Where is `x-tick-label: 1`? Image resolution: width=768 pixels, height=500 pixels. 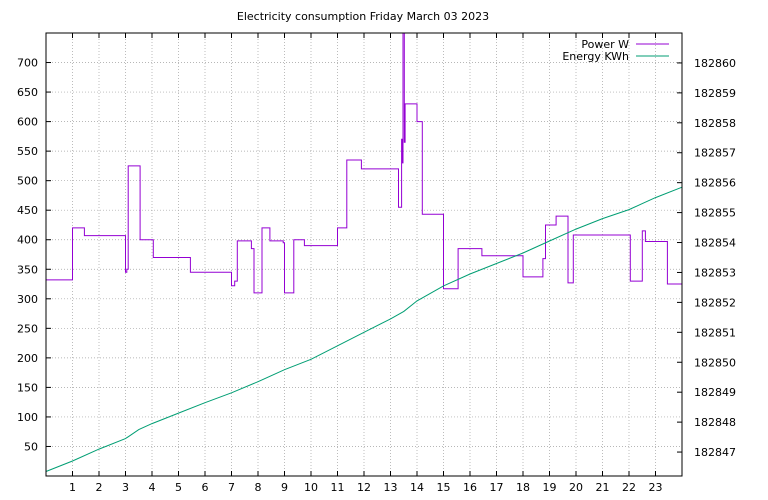 x-tick-label: 1 is located at coordinates (72, 487).